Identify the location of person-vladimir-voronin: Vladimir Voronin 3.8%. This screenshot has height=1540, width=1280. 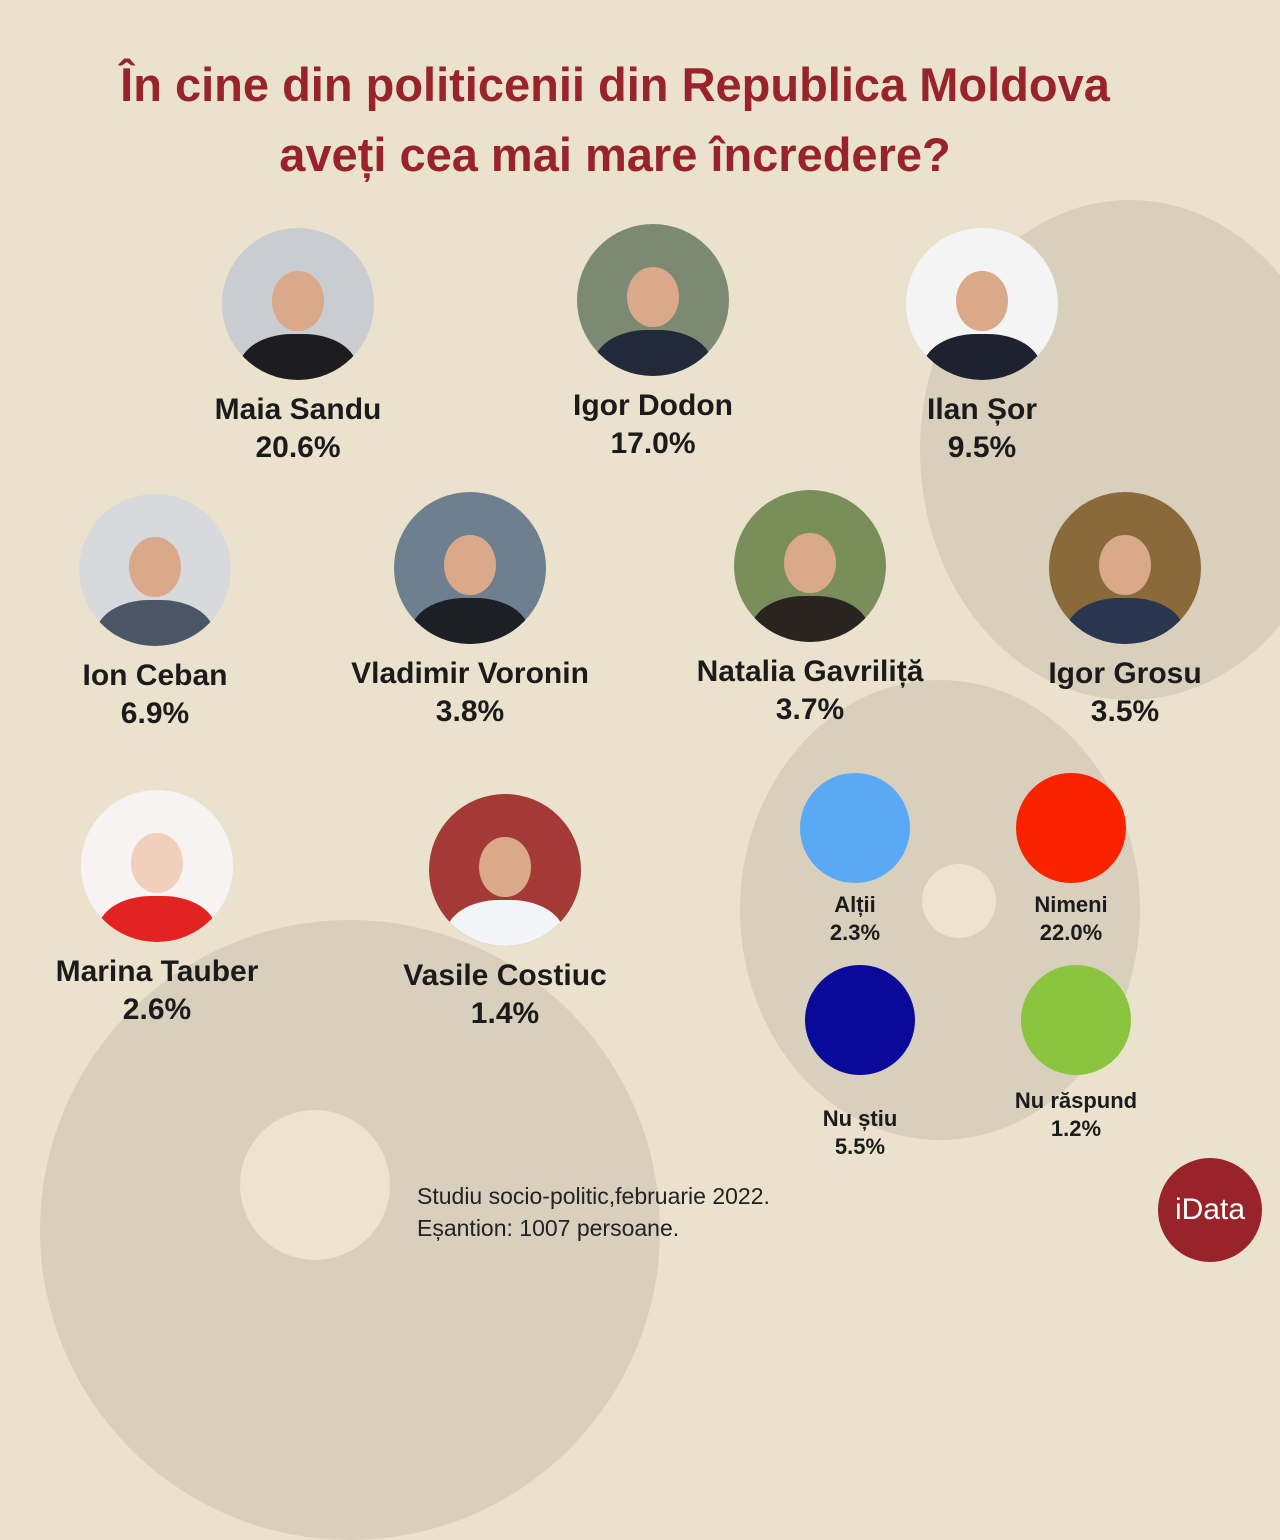
(470, 612).